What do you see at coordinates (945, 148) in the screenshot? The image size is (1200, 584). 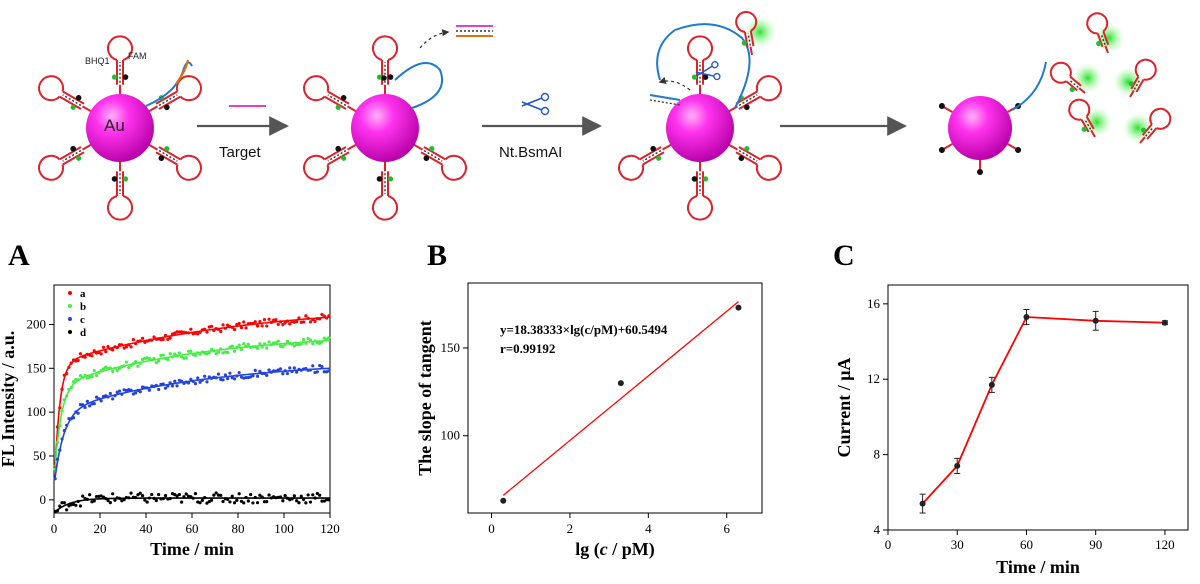 I see `cleaved-stub` at bounding box center [945, 148].